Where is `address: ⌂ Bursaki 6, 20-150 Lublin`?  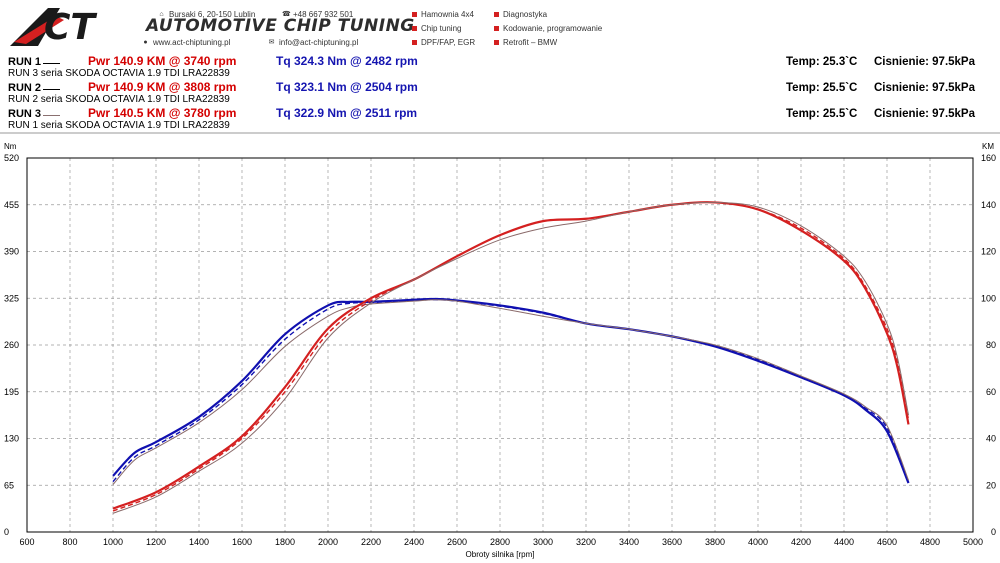
address: ⌂ Bursaki 6, 20-150 Lublin is located at coordinates (207, 14).